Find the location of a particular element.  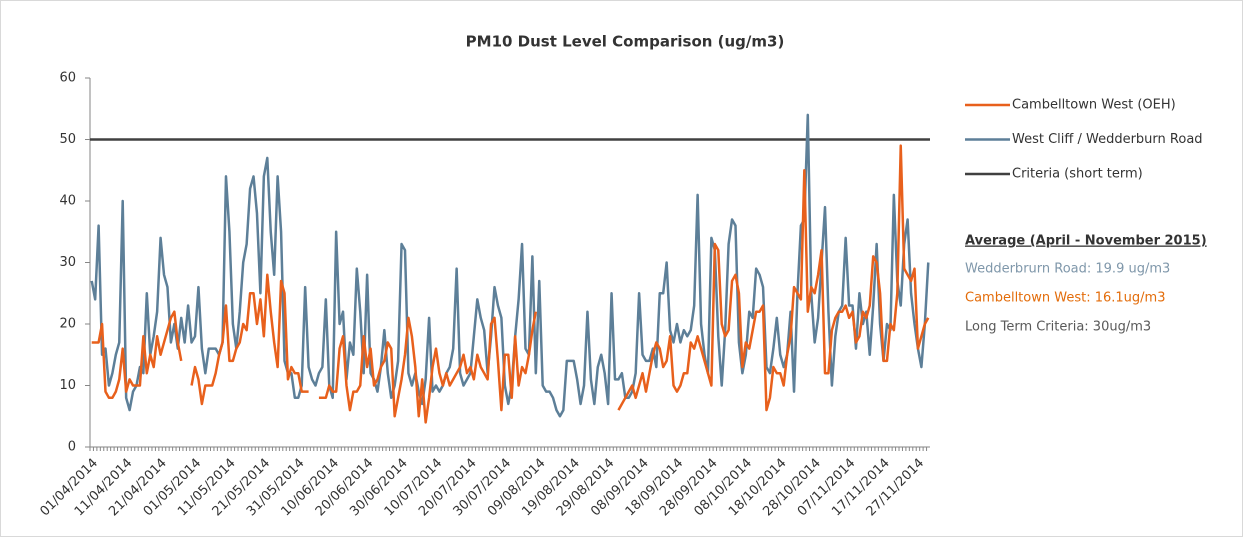

annotation-title: Average (April - November 2015) is located at coordinates (1086, 241).